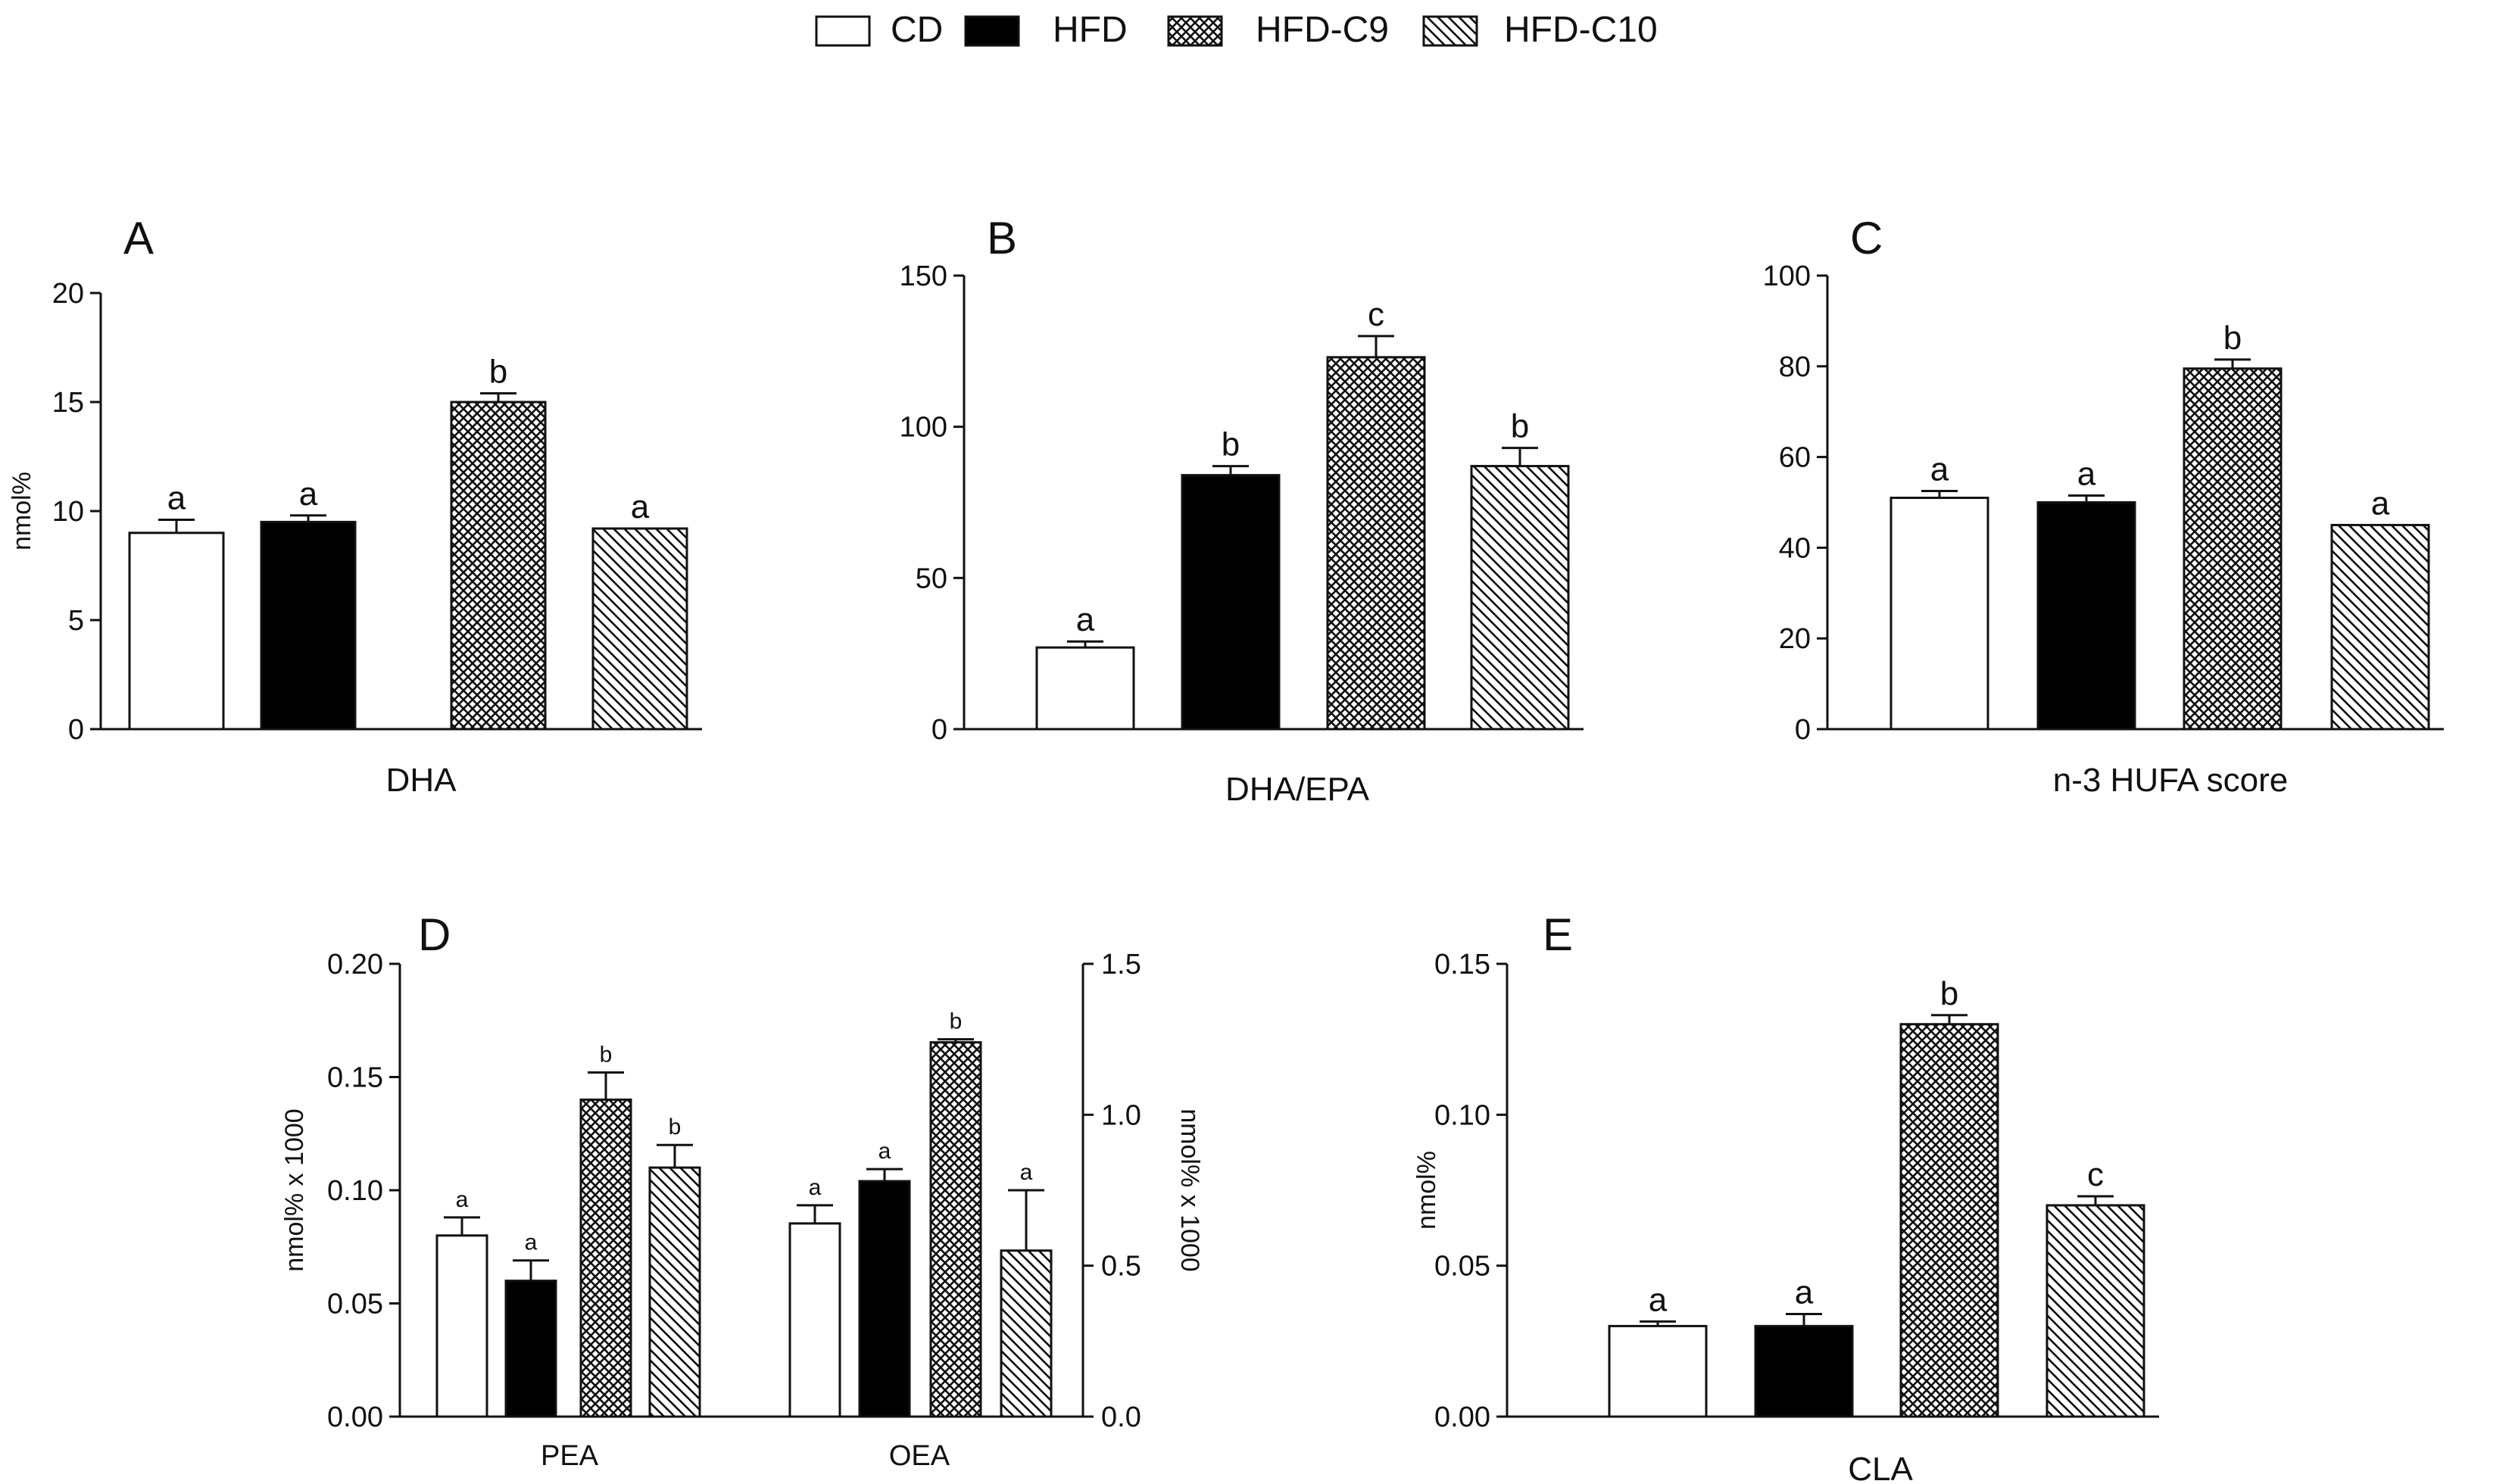  Describe the element at coordinates (1026, 1333) in the screenshot. I see `panel-d-oea-bar-hfd-c10` at that location.